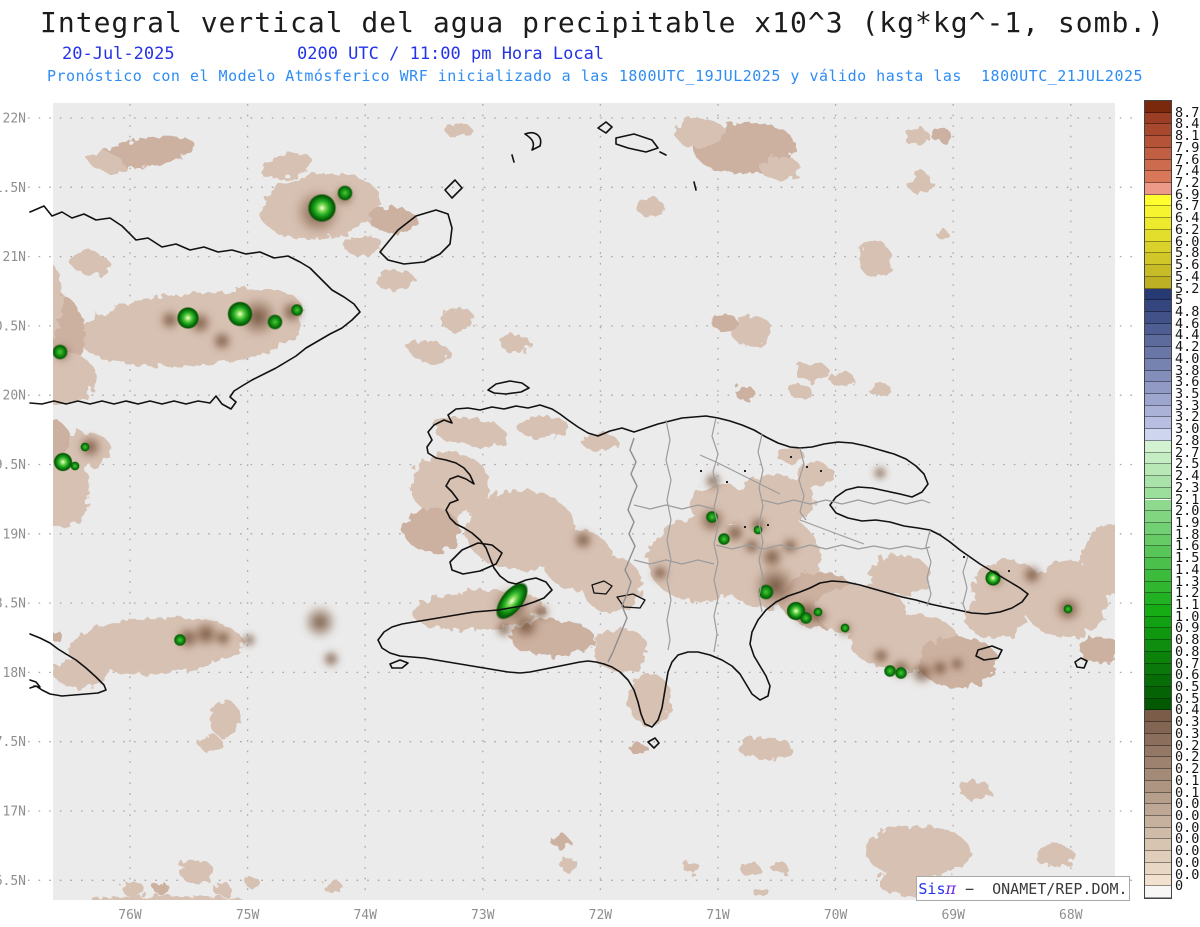  Describe the element at coordinates (1187, 265) in the screenshot. I see `colorbar-tick-label: 5.618` at that location.